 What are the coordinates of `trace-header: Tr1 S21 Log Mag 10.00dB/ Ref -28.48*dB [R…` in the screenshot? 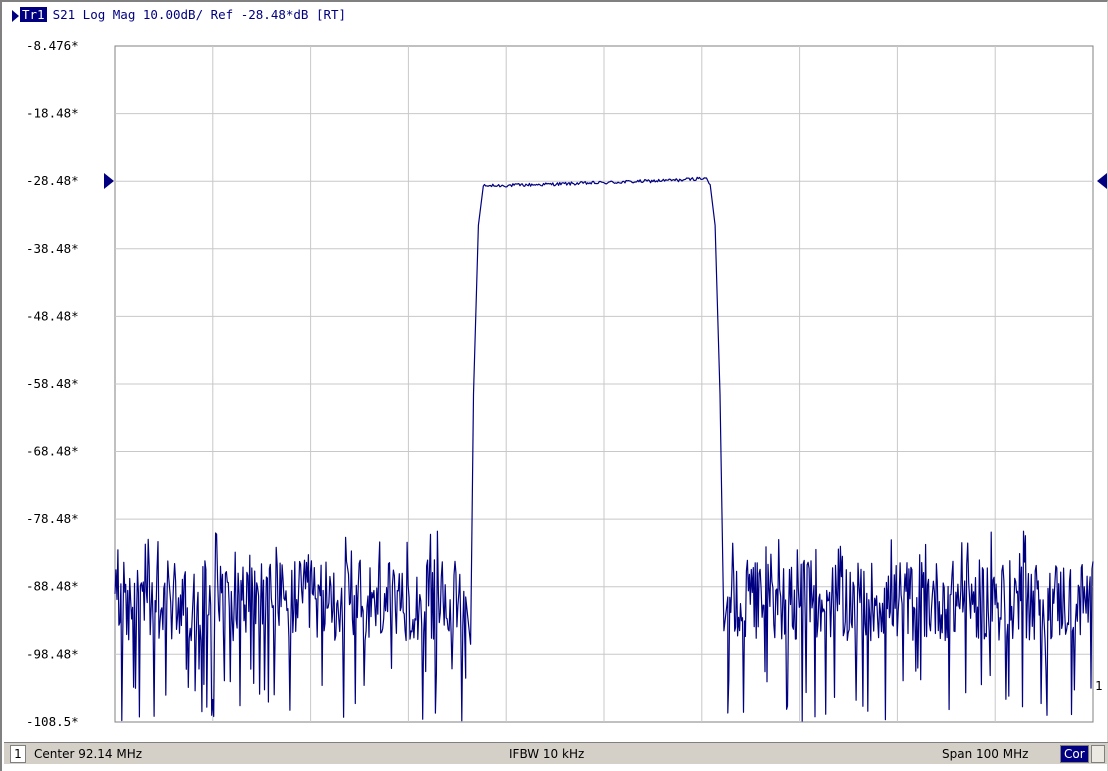 It's located at (179, 15).